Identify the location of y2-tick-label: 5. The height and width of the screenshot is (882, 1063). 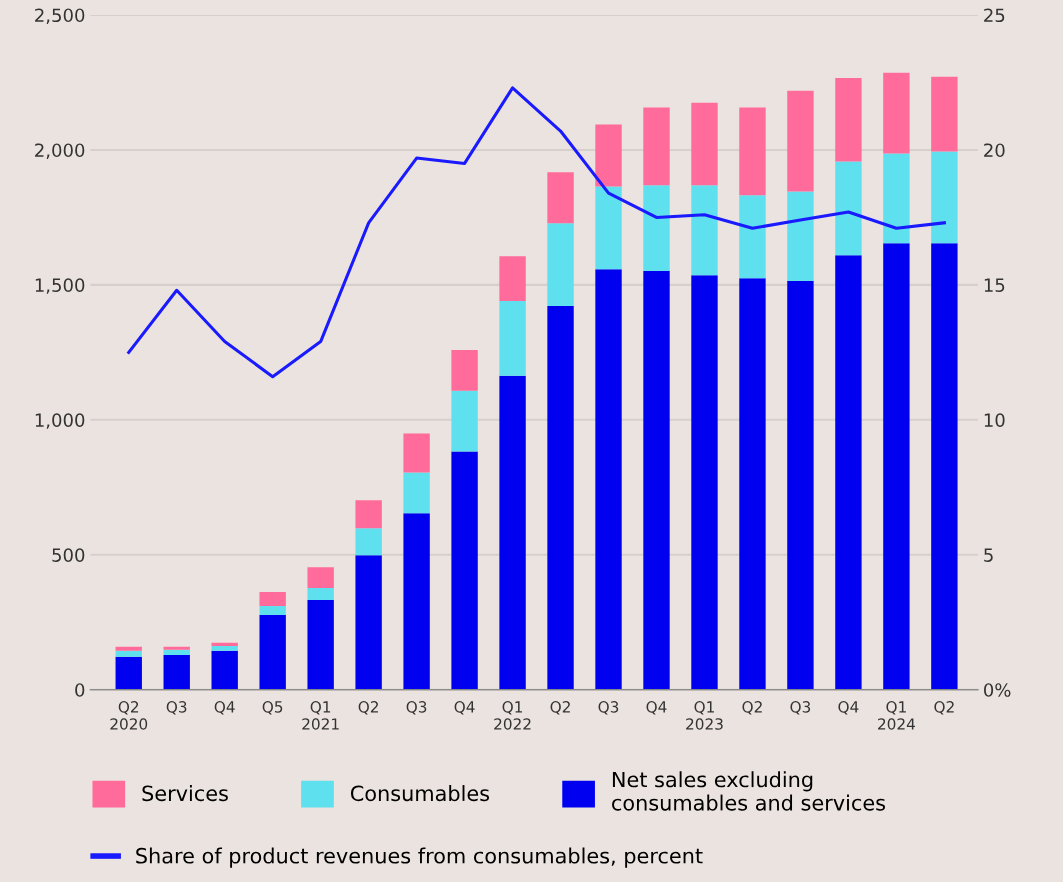
(988, 555).